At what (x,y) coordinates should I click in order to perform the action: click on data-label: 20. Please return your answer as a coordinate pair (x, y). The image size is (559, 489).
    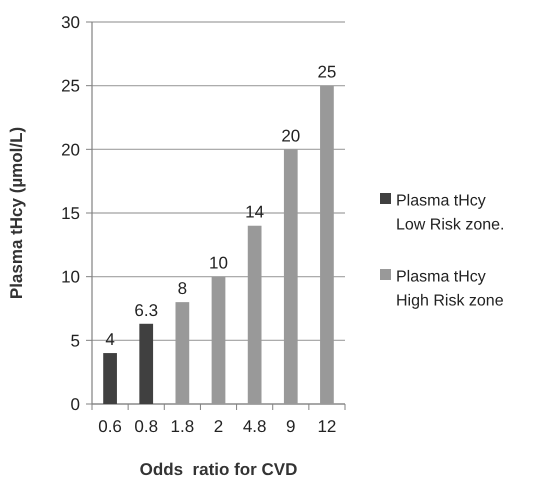
    Looking at the image, I should click on (290, 136).